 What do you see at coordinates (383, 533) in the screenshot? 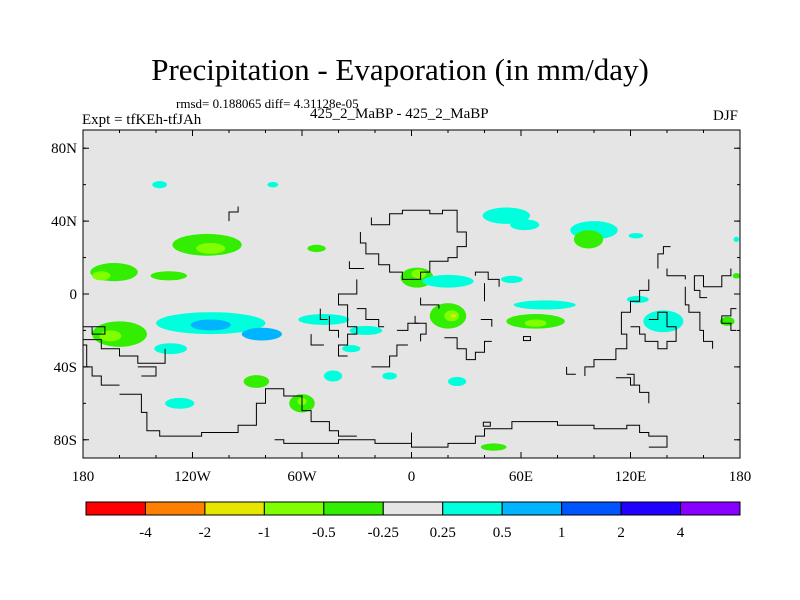
I see `colorbar-label: -0.25` at bounding box center [383, 533].